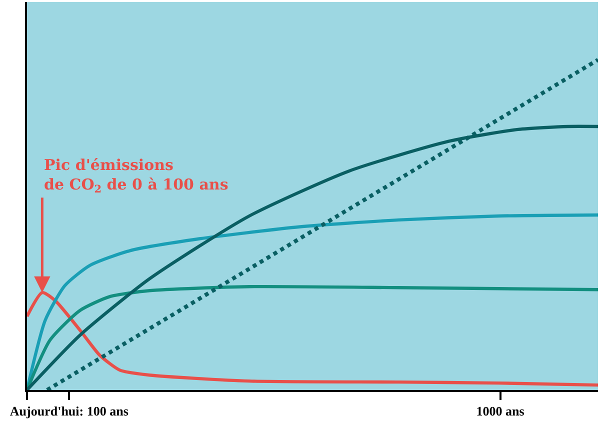 Image resolution: width=600 pixels, height=425 pixels. Describe the element at coordinates (136, 176) in the screenshot. I see `annotation: Pic d'émissions de CO$_{2}$ de 0 à 100 ans` at that location.